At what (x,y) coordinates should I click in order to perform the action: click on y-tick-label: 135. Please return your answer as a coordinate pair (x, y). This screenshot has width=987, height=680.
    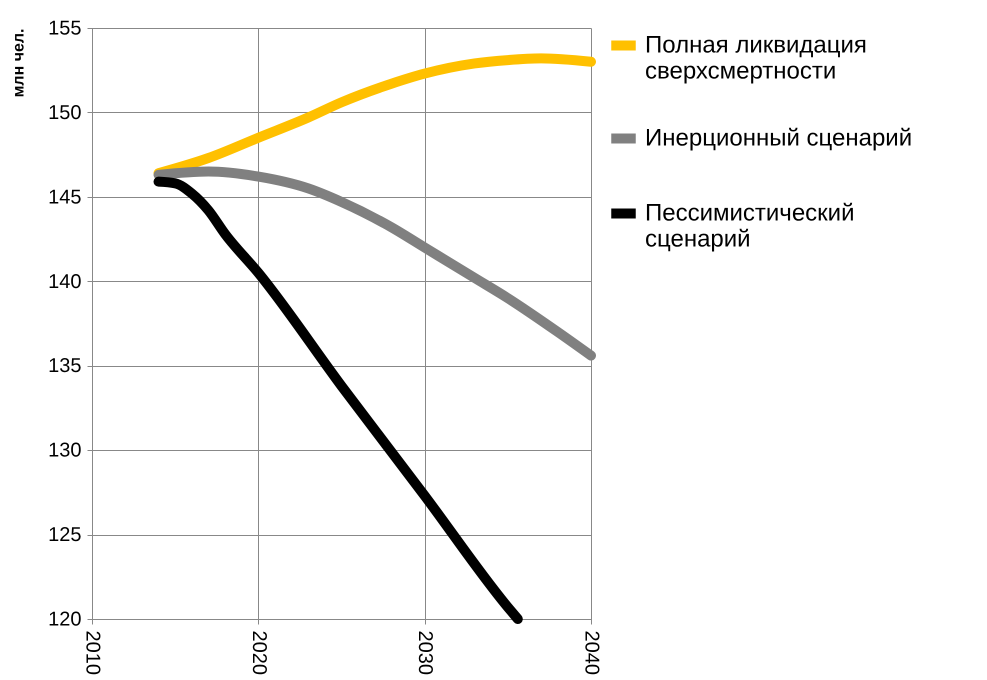
    Looking at the image, I should click on (65, 366).